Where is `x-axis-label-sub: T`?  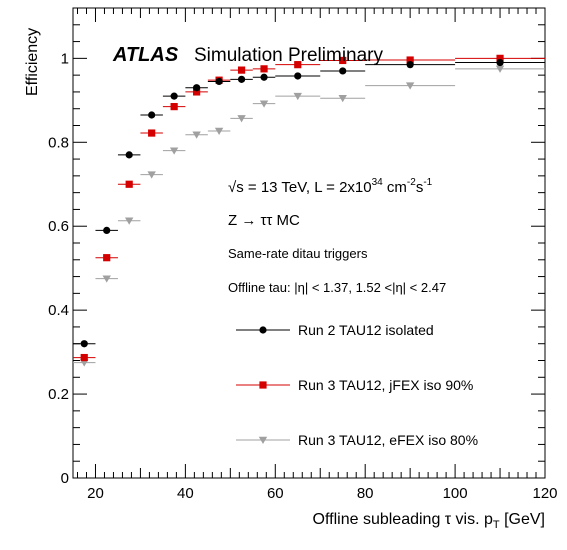 x-axis-label-sub: T is located at coordinates (496, 525).